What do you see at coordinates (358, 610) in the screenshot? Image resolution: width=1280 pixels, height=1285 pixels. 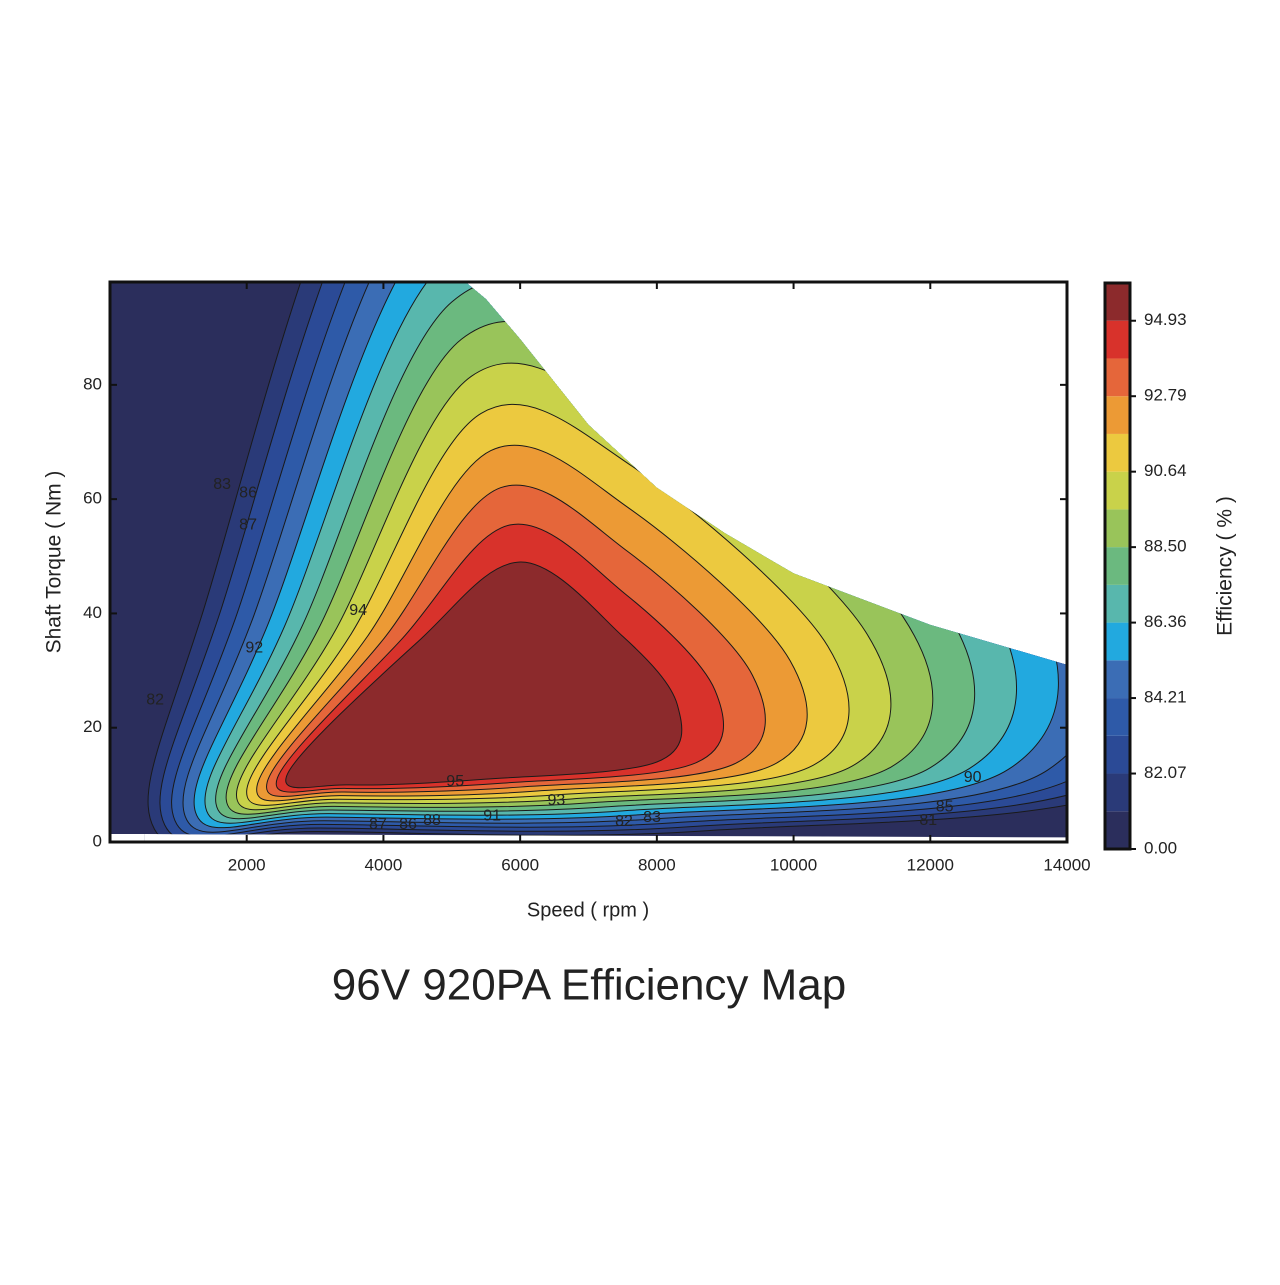 I see `contour-label: 94` at bounding box center [358, 610].